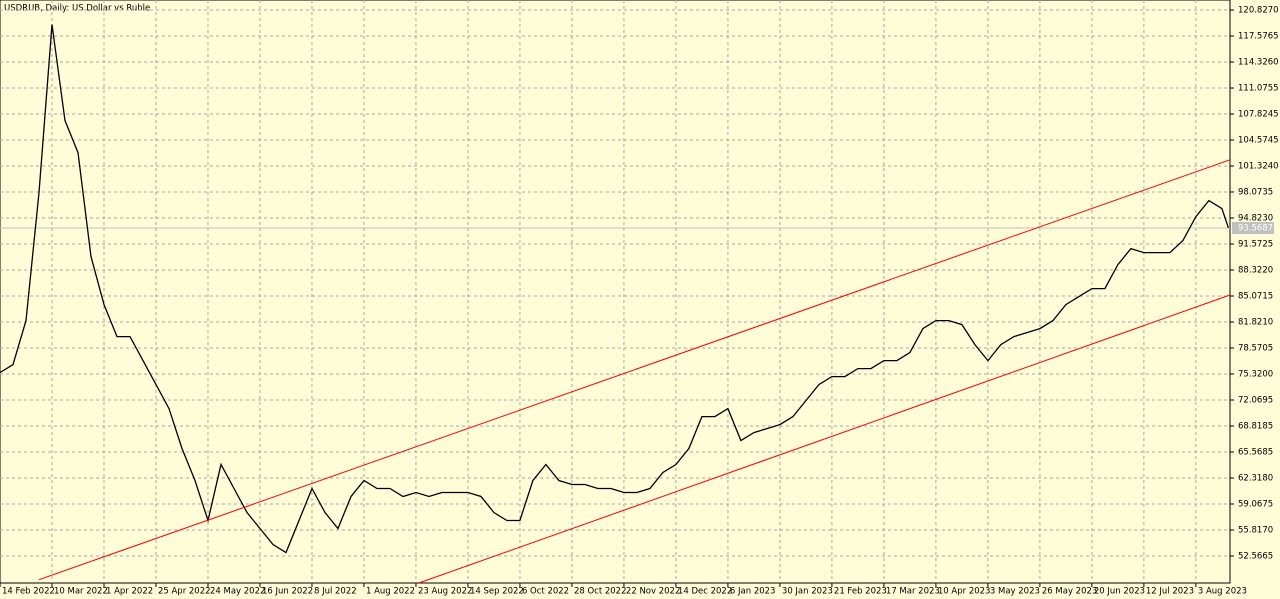  What do you see at coordinates (860, 592) in the screenshot?
I see `x-tick-label: 21 Feb 2023` at bounding box center [860, 592].